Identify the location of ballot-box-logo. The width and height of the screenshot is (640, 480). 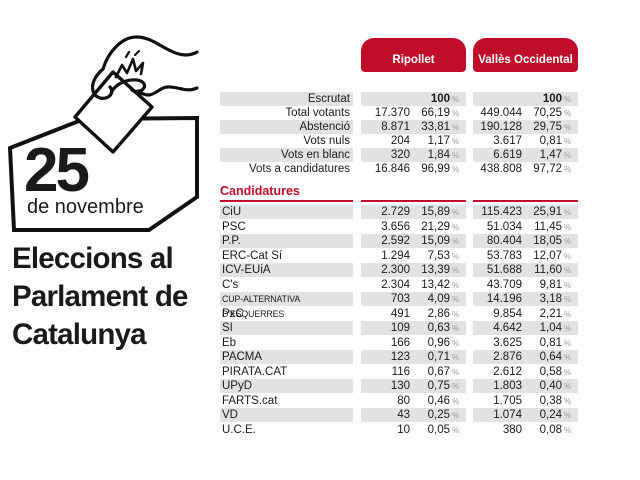
(103, 133).